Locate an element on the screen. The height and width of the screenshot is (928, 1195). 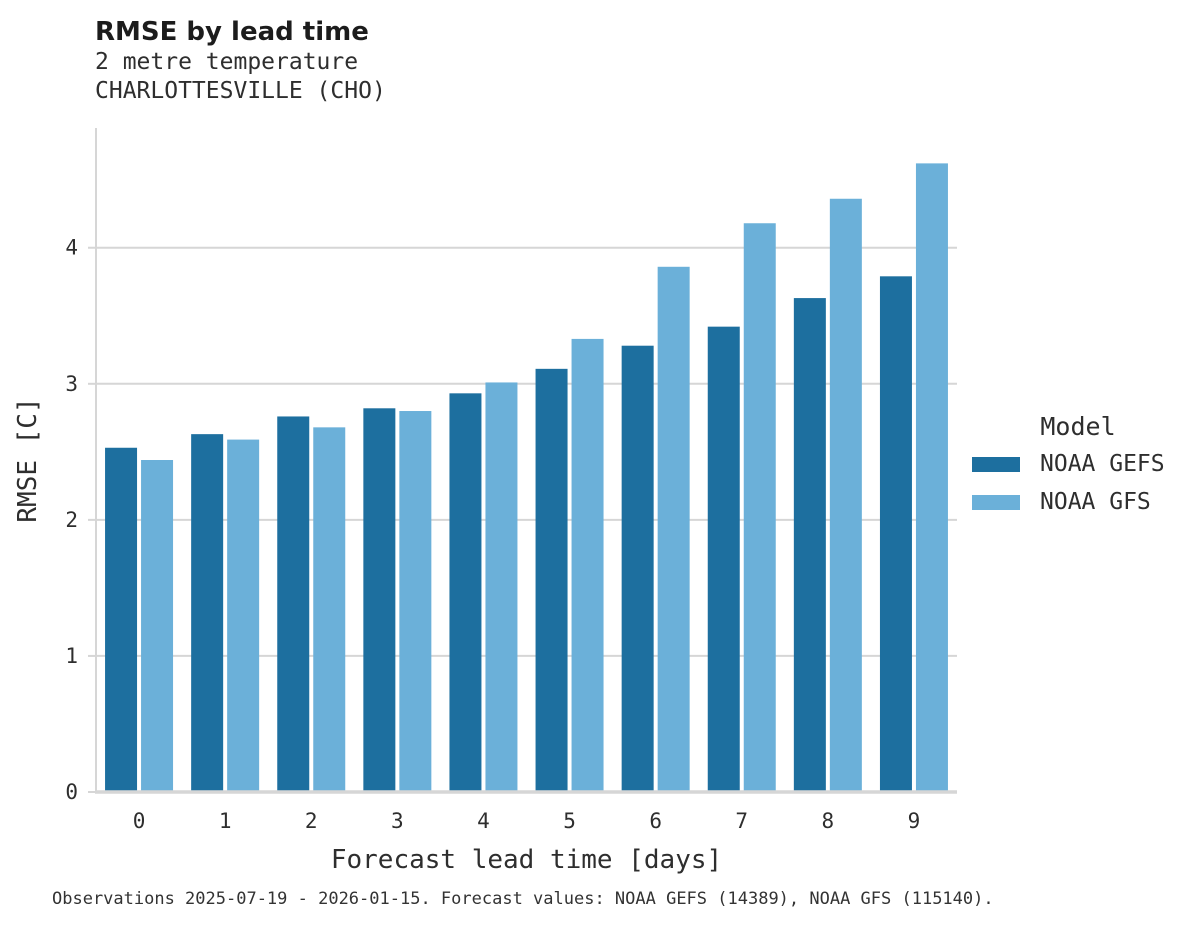
x-tick-label-2: 2 is located at coordinates (311, 821).